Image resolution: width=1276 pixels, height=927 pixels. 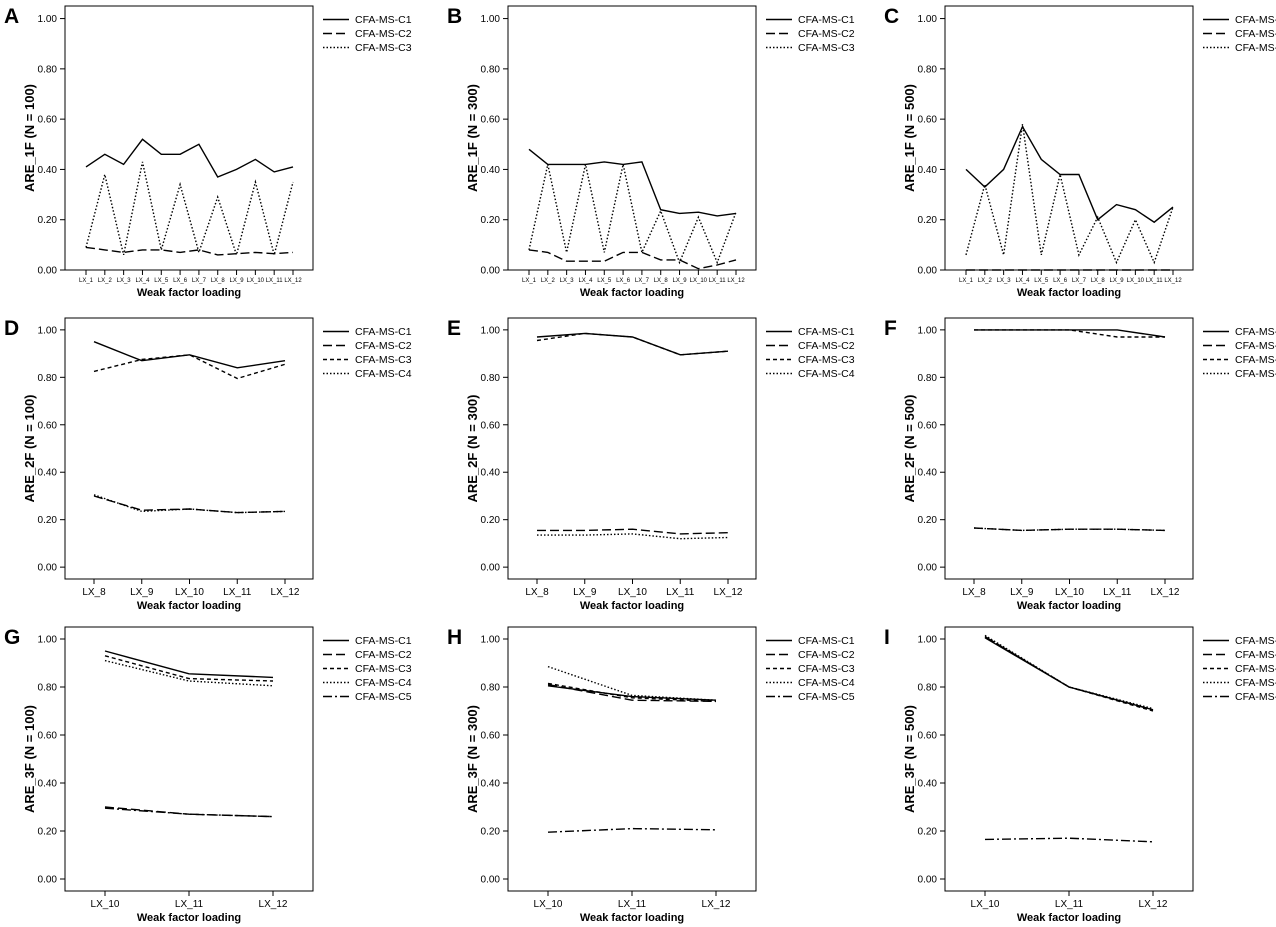 What do you see at coordinates (29, 759) in the screenshot?
I see `y-axis-title: ARE_3F (N = 100)` at bounding box center [29, 759].